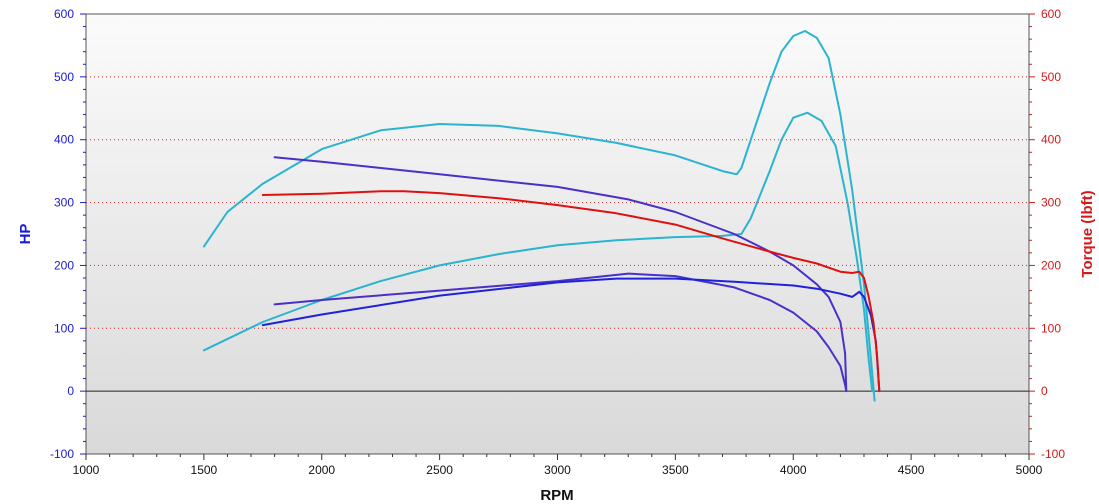 This screenshot has height=504, width=1099. Describe the element at coordinates (1029, 470) in the screenshot. I see `x-tick-label: 5000` at that location.